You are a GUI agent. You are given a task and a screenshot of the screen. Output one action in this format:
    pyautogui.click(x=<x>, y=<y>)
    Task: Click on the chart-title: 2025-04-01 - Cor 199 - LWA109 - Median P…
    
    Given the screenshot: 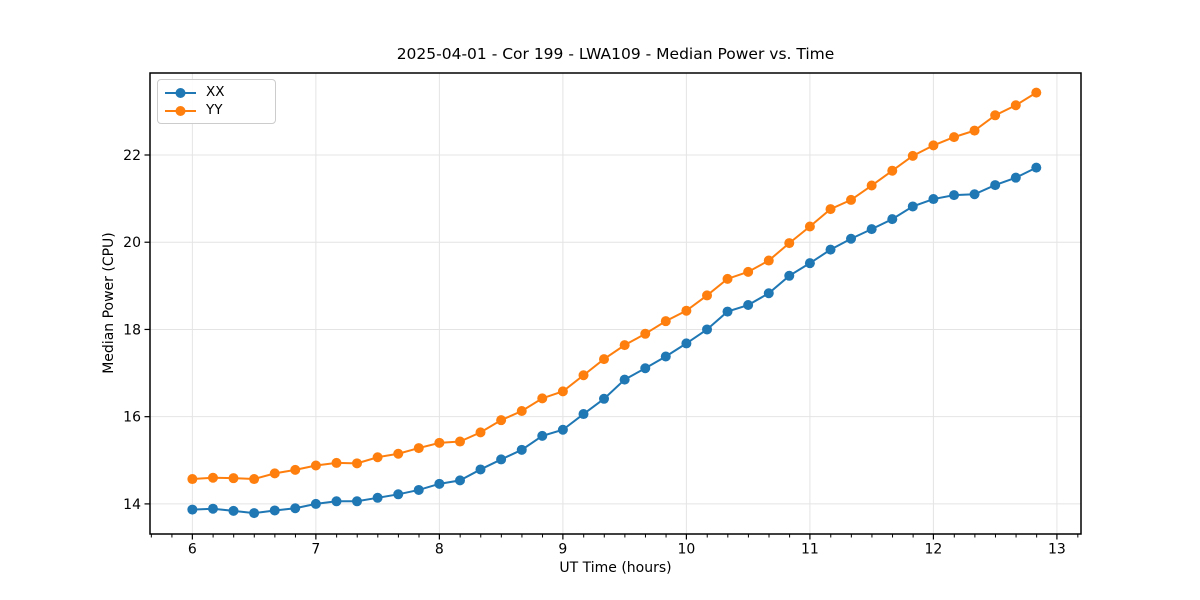 What is the action you would take?
    pyautogui.click(x=615, y=54)
    